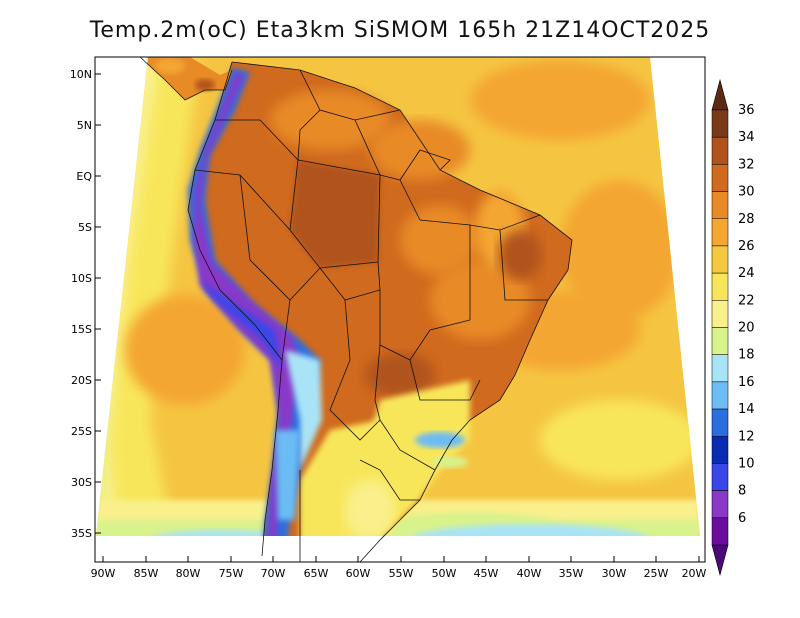 The height and width of the screenshot is (618, 800). Describe the element at coordinates (746, 436) in the screenshot. I see `colorbar-label: 12` at that location.